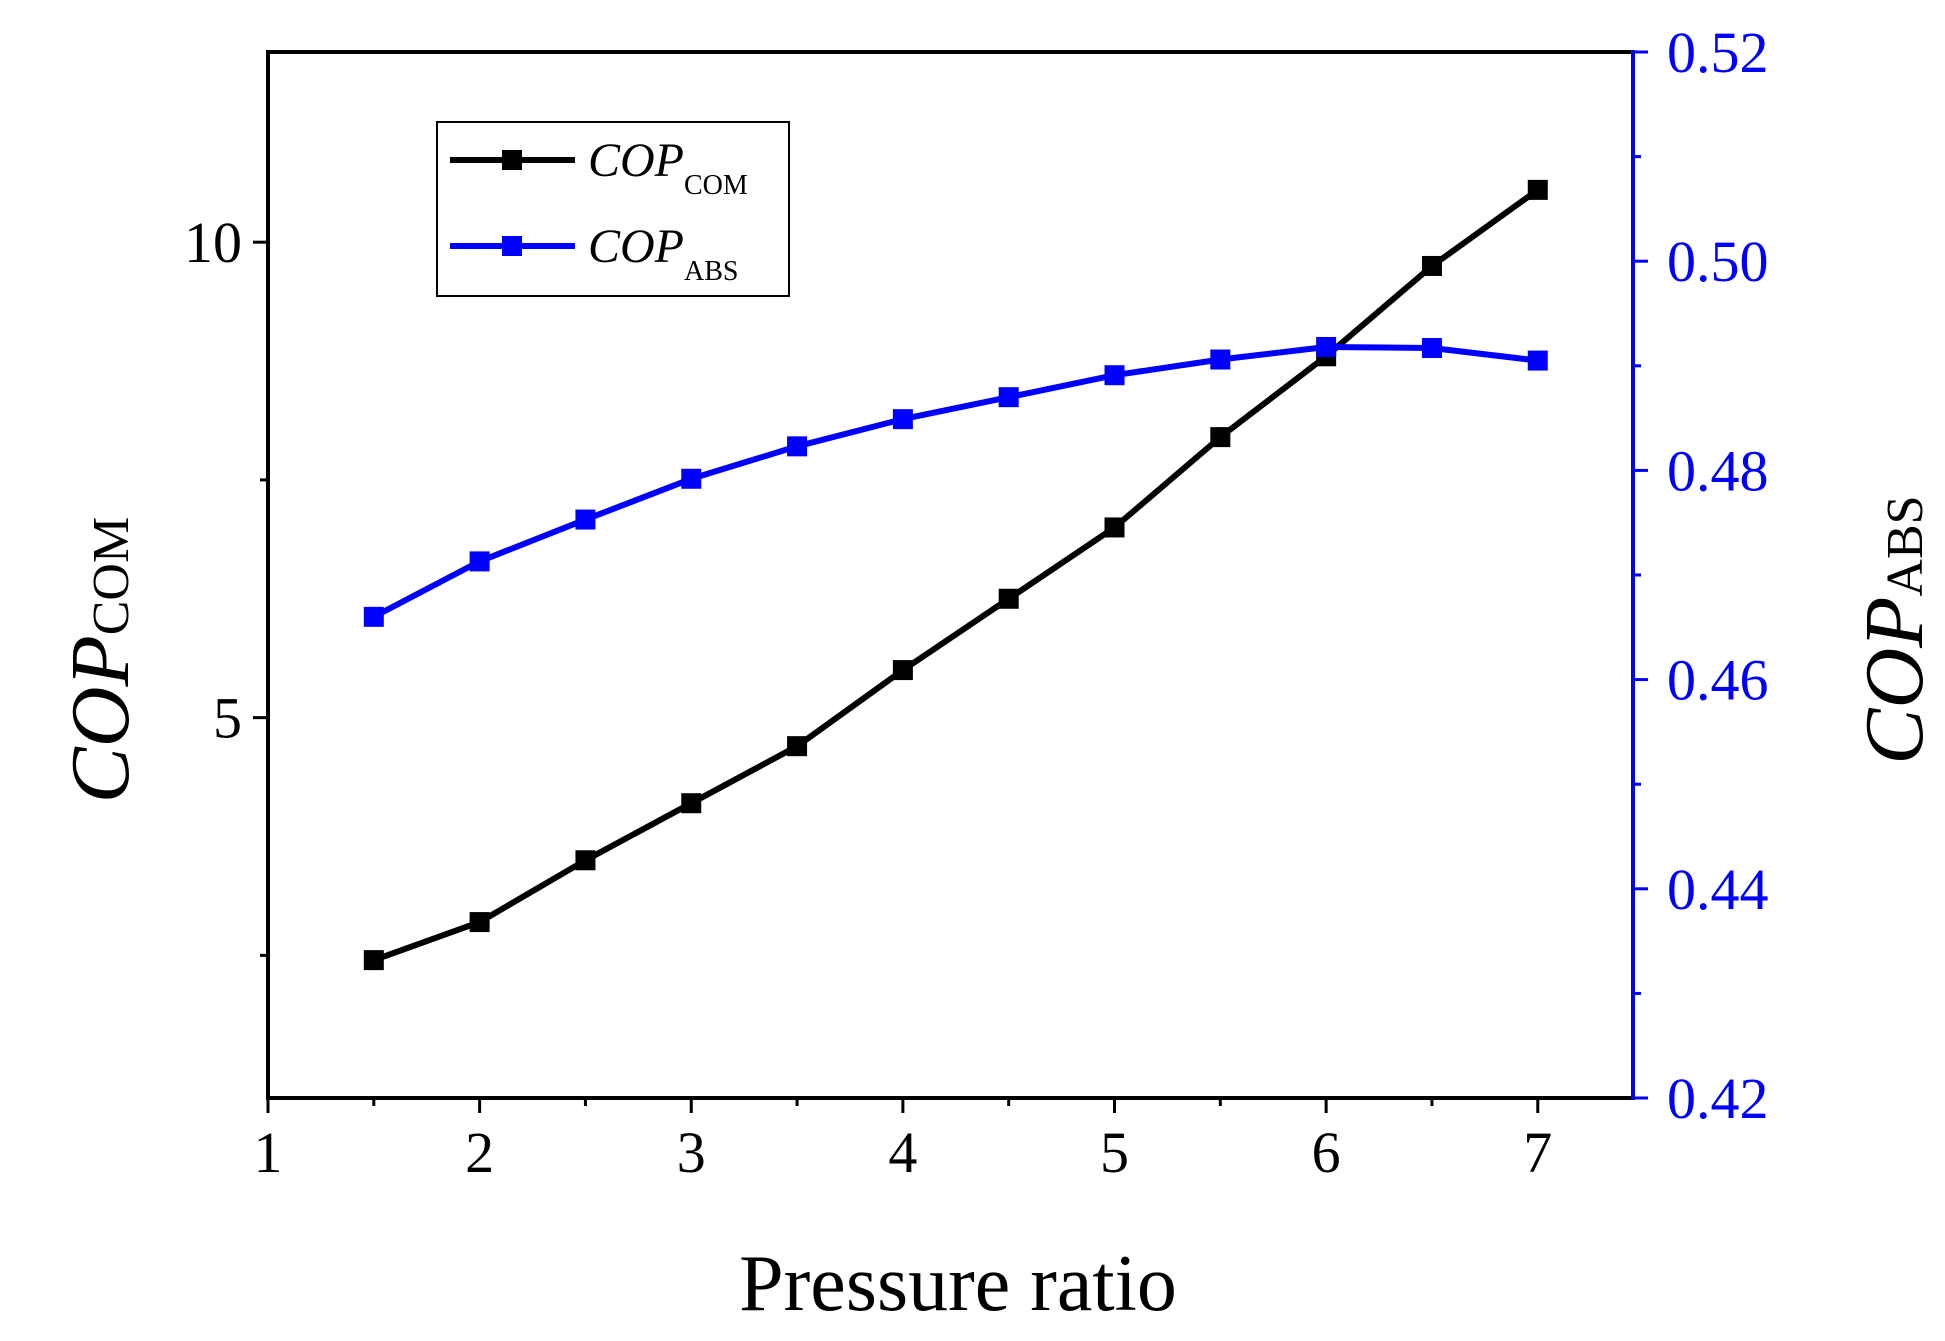 The height and width of the screenshot is (1341, 1945). I want to click on legend-label-com: COPCOM, so click(668, 167).